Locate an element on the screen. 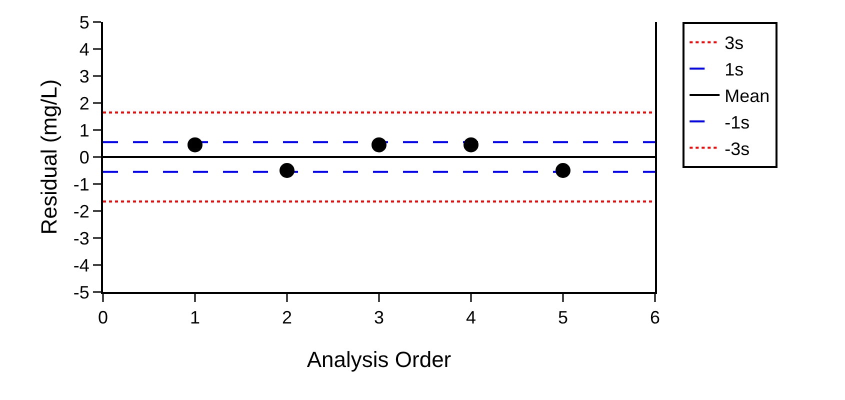  x-tick-label: 4 is located at coordinates (471, 318).